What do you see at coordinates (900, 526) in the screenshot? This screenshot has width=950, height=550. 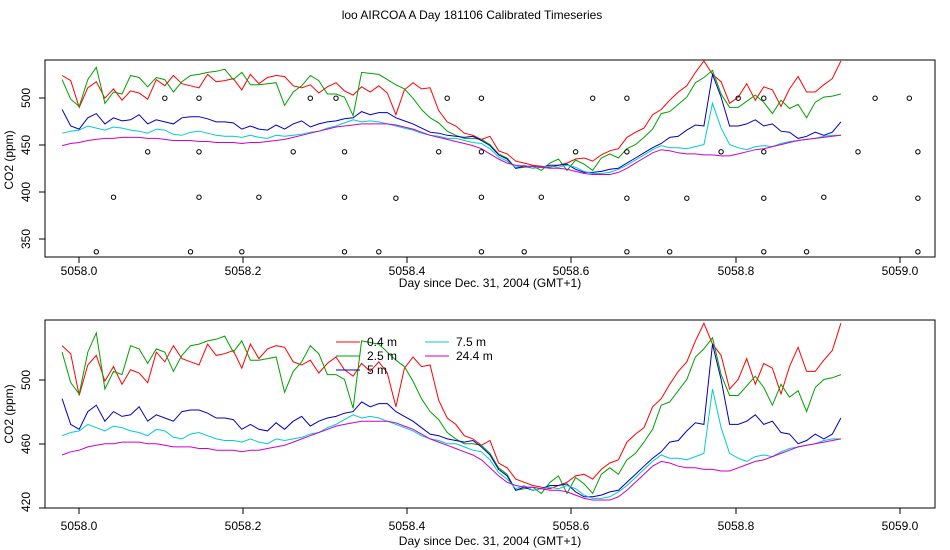 I see `x-tick-label-bottom-5: 5059.0` at bounding box center [900, 526].